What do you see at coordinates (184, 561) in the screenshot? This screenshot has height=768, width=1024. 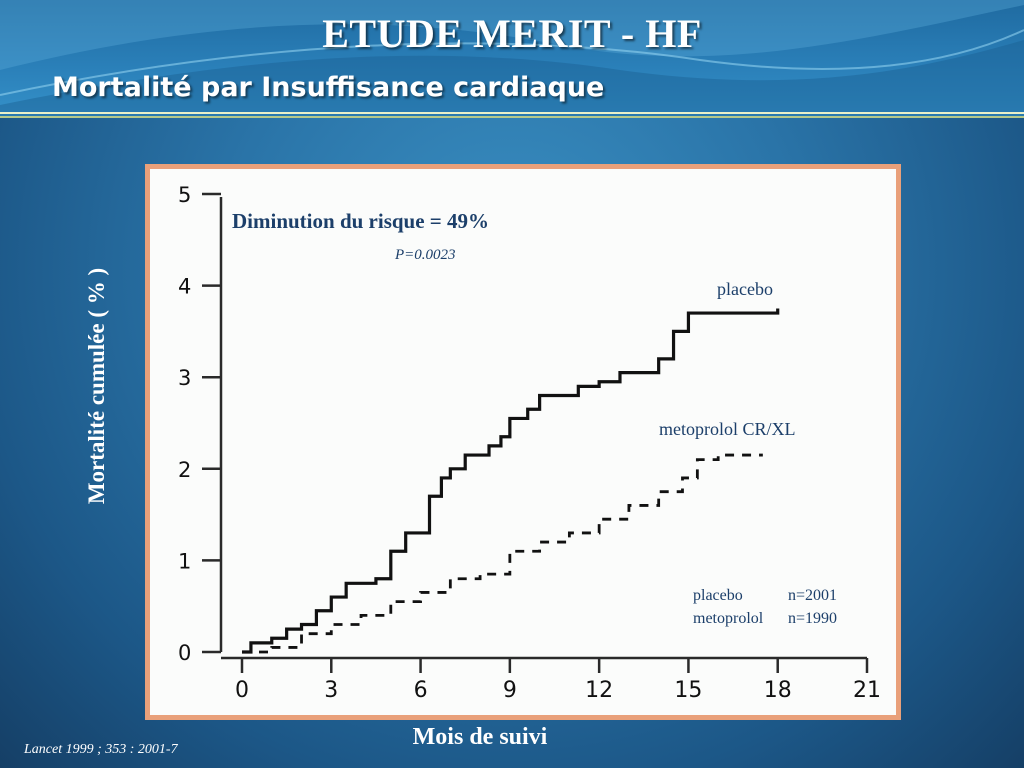 I see `y-tick-label: 1` at bounding box center [184, 561].